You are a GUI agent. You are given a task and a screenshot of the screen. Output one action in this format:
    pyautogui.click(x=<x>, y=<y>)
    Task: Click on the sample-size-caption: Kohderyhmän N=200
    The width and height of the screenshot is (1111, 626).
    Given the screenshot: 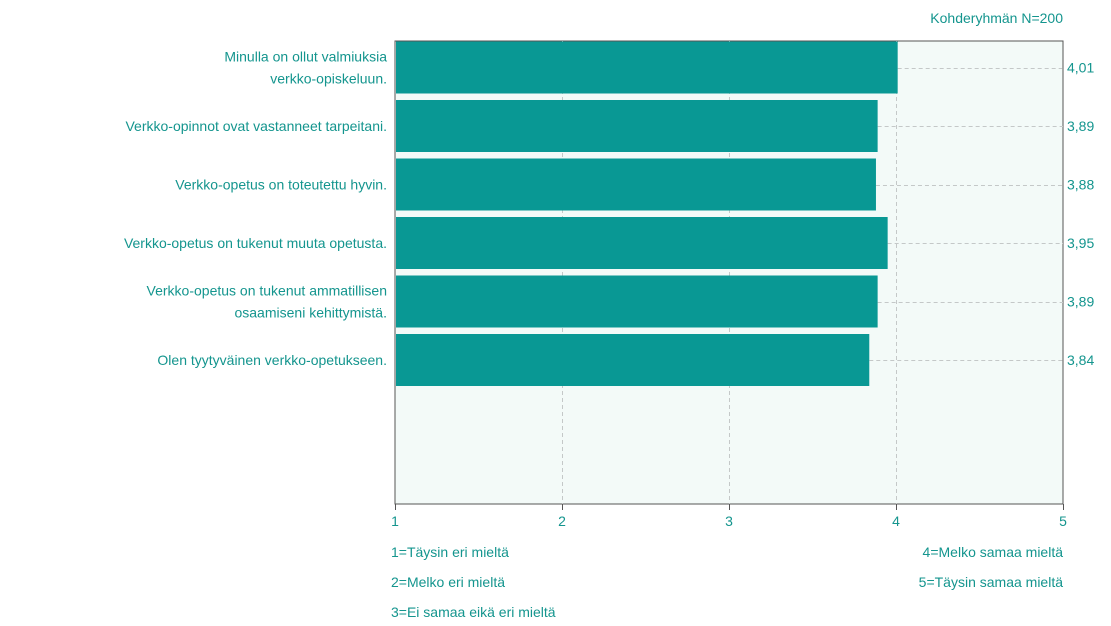 What is the action you would take?
    pyautogui.click(x=996, y=18)
    